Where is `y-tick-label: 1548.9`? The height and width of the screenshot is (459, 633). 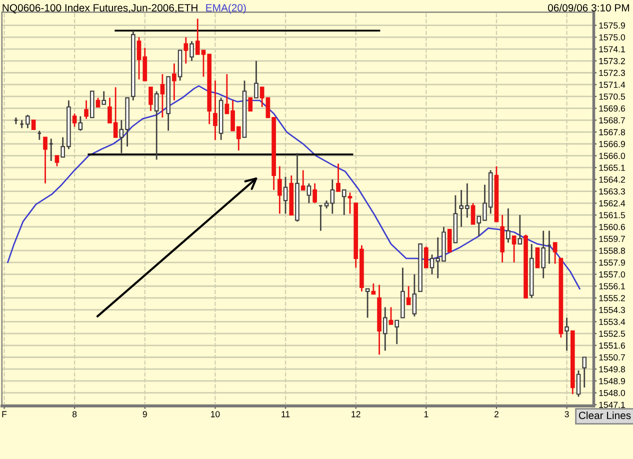
y-tick-label: 1548.9 is located at coordinates (612, 381).